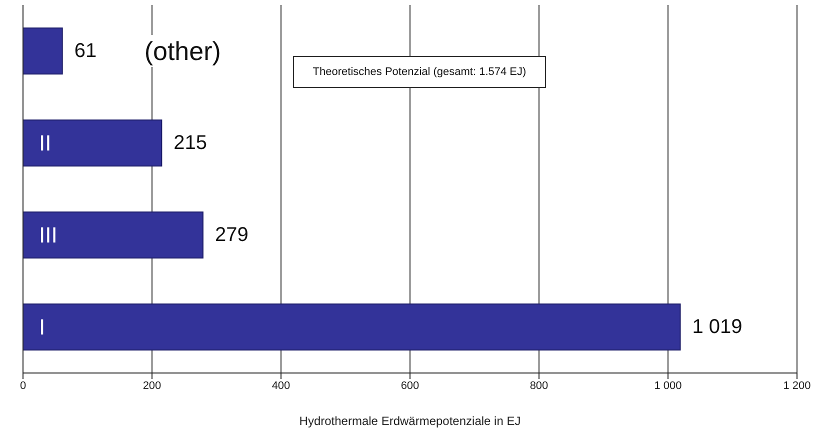  Describe the element at coordinates (45, 143) in the screenshot. I see `y-tick-label: II` at that location.